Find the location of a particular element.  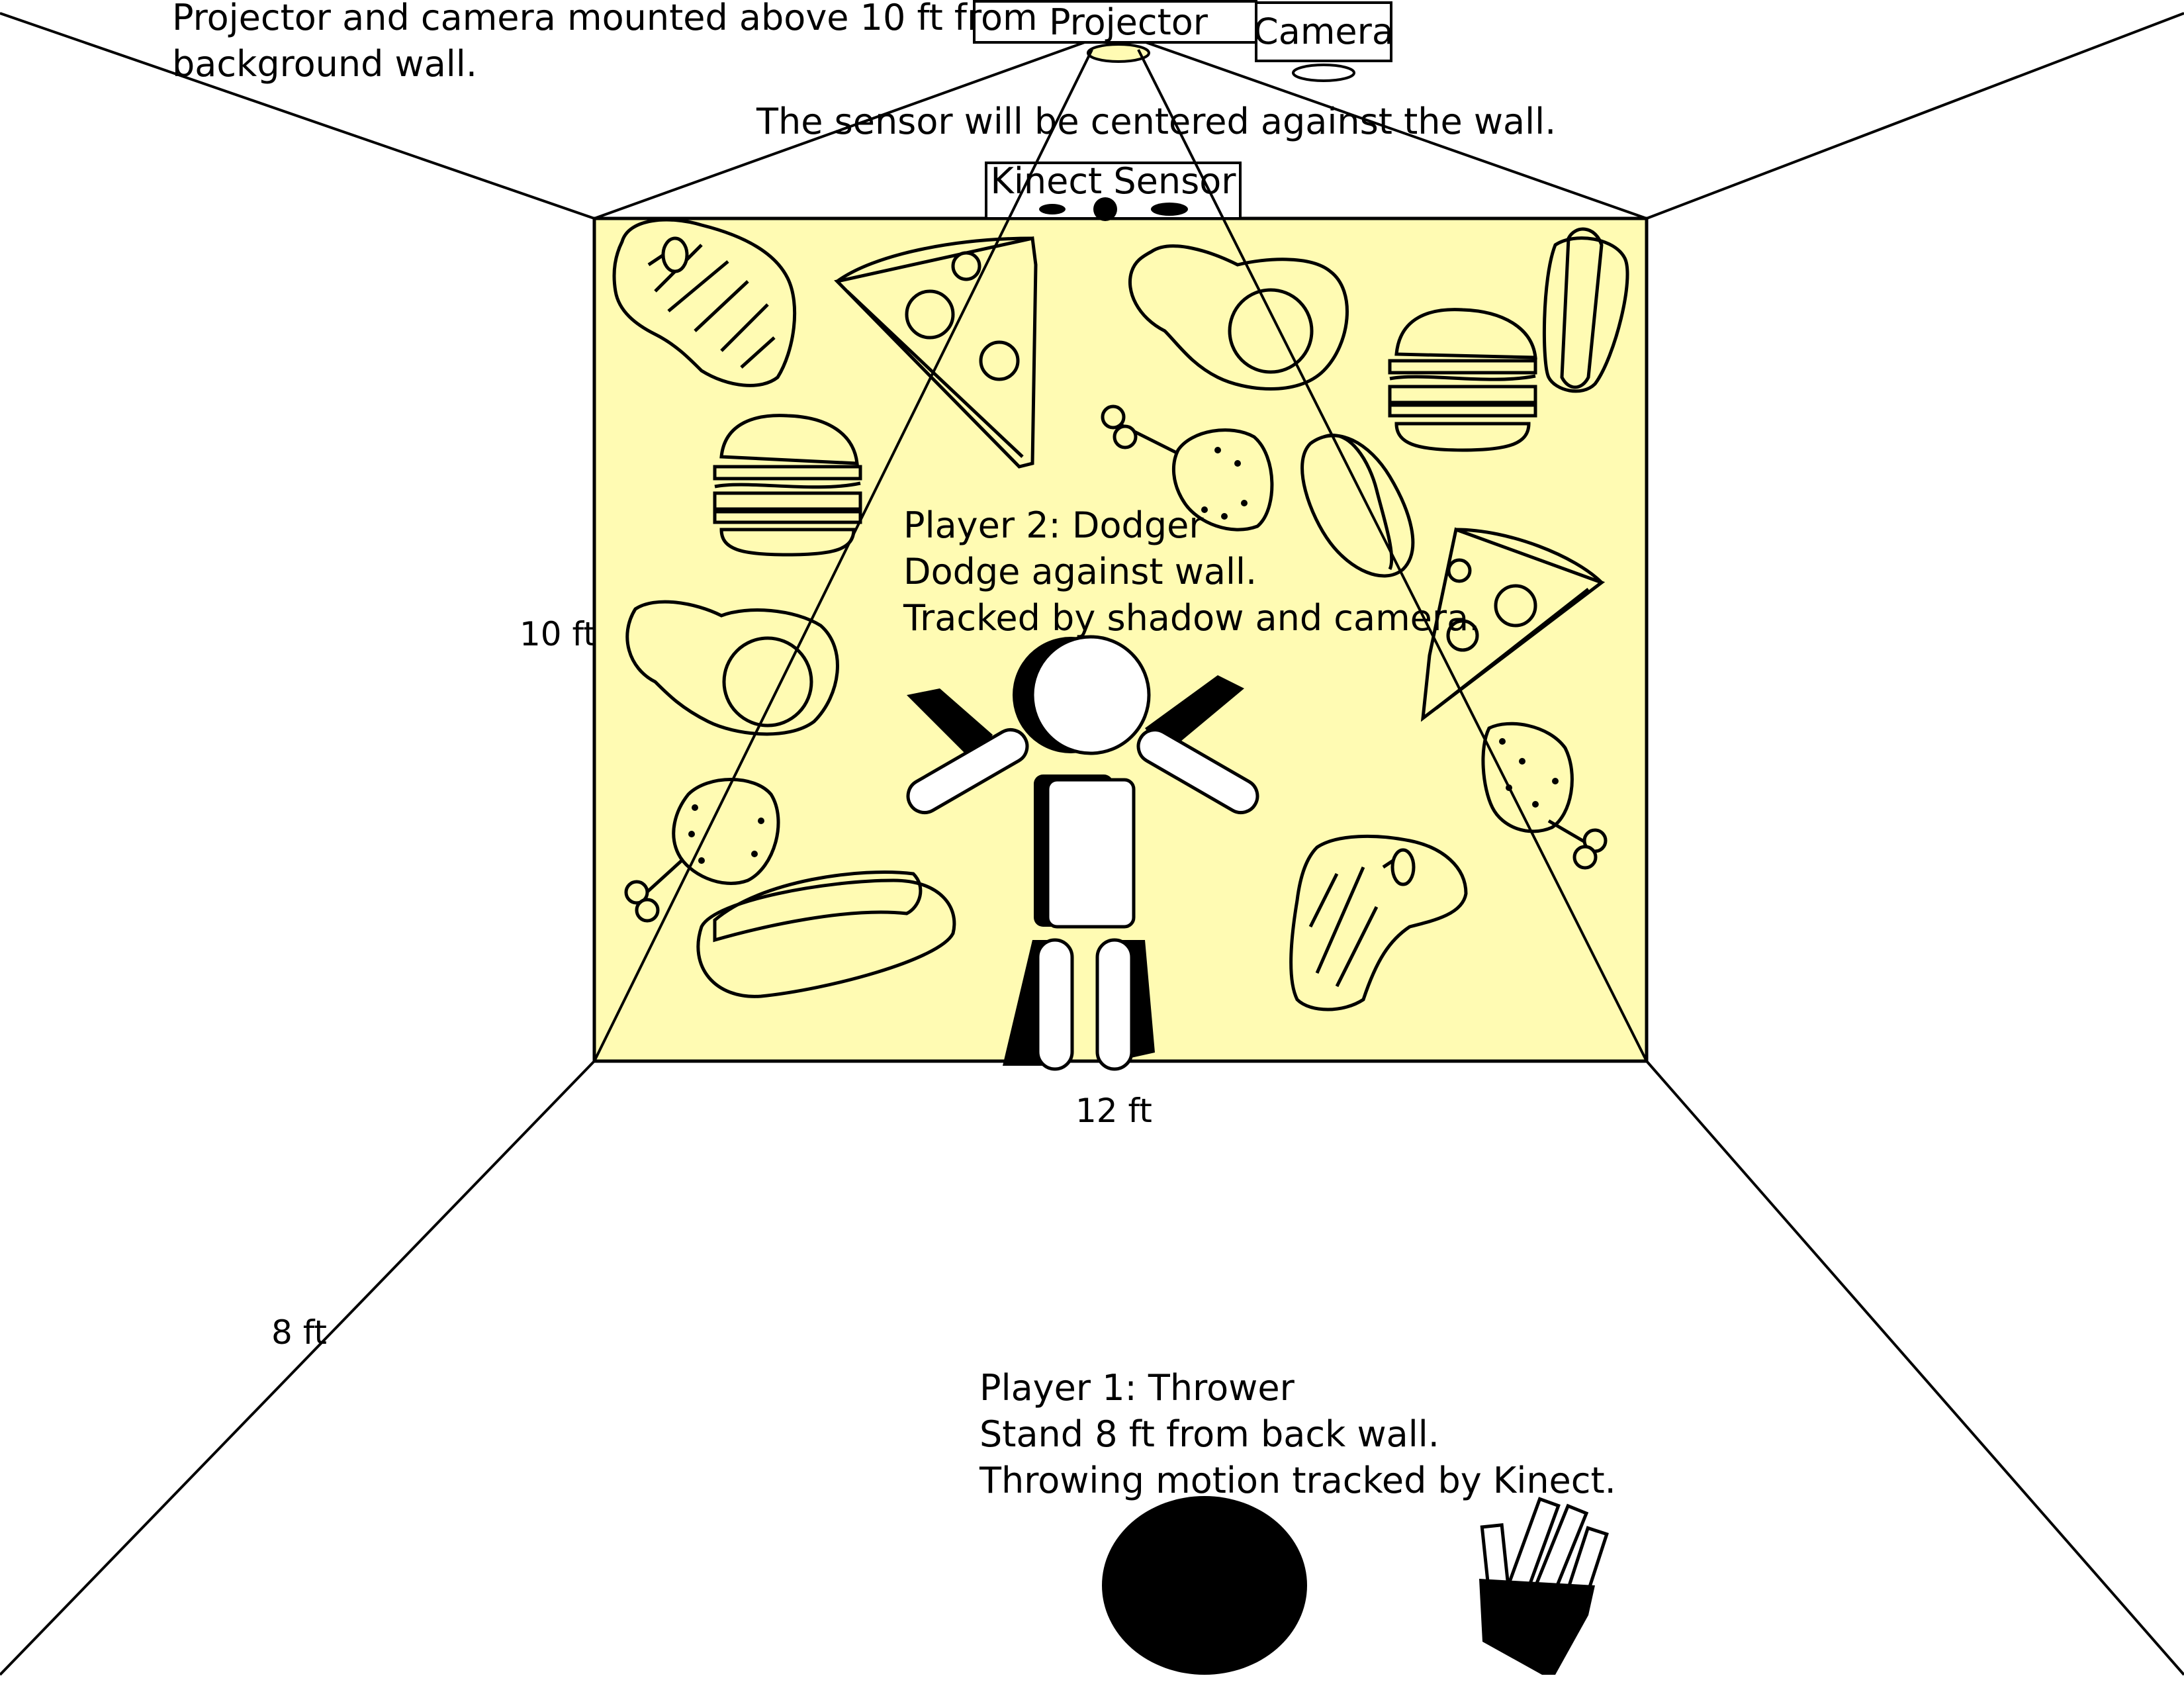

fried-egg-icon is located at coordinates (732, 668).